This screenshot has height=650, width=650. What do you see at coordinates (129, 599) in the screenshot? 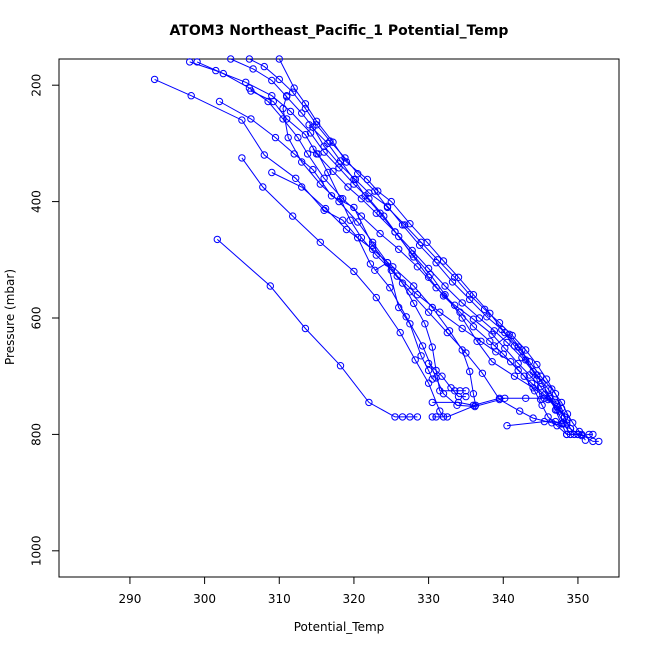
I see `x-tick-label: 290` at bounding box center [129, 599].